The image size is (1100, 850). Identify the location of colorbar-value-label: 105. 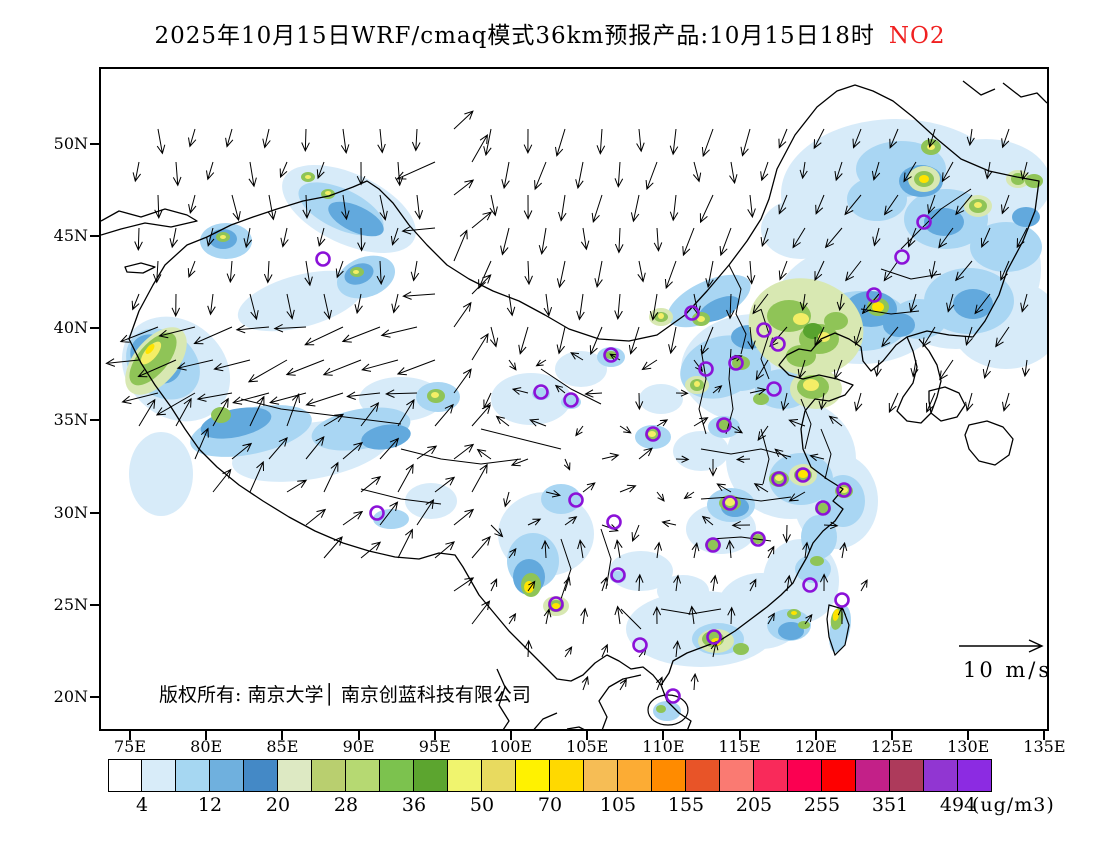
(618, 805).